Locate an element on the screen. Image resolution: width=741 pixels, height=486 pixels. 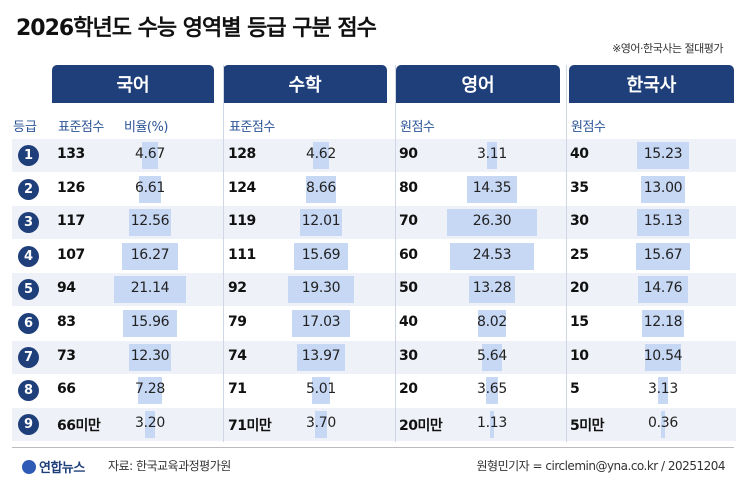
table-row: 9 66미만 3.20 71미만 3.70 20미만 1.13 5미만 0.36 is located at coordinates (374, 424).